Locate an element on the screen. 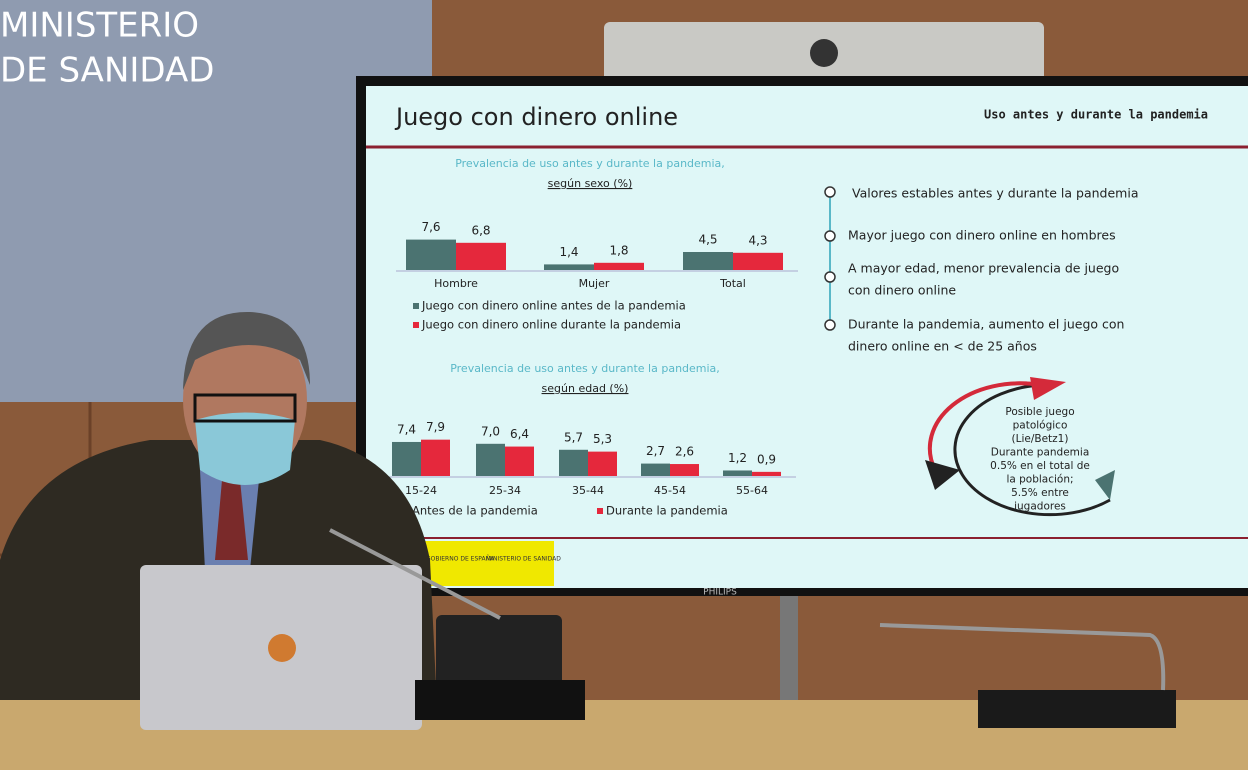 The height and width of the screenshot is (770, 1248). x-tick-label: 25-34 is located at coordinates (505, 490).